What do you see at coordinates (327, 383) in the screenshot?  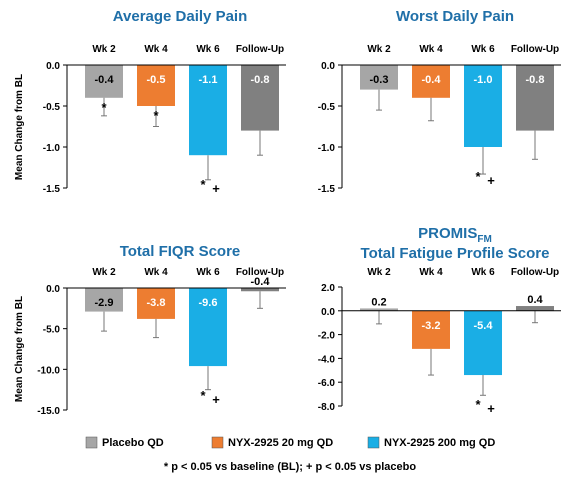 I see `y-tick-label: -6.0` at bounding box center [327, 383].